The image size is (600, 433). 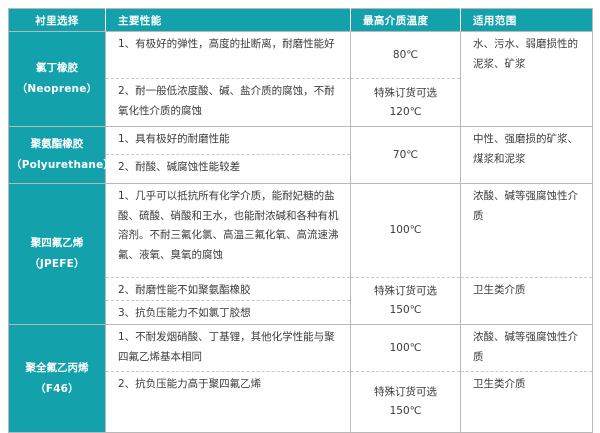 I want to click on material-name-en: （JPEFE）, so click(x=57, y=264).